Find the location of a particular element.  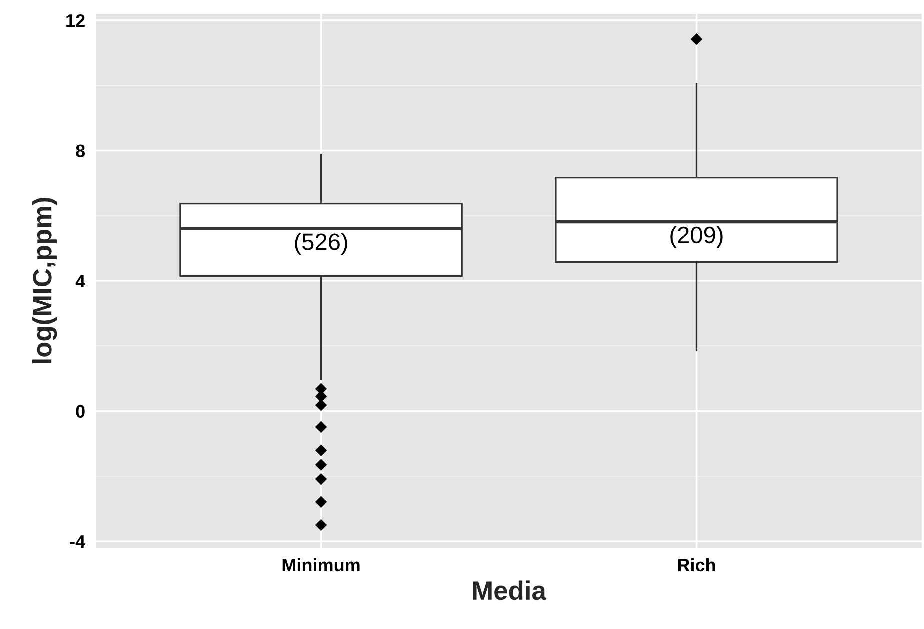

x-tick-label: Rich is located at coordinates (697, 565).